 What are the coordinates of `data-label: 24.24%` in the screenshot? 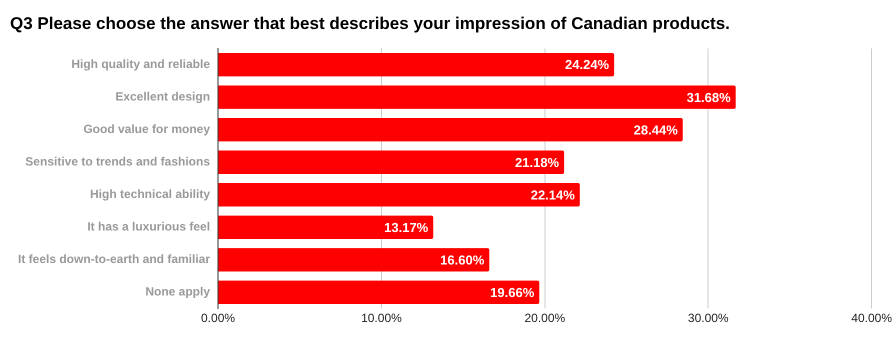 It's located at (587, 64).